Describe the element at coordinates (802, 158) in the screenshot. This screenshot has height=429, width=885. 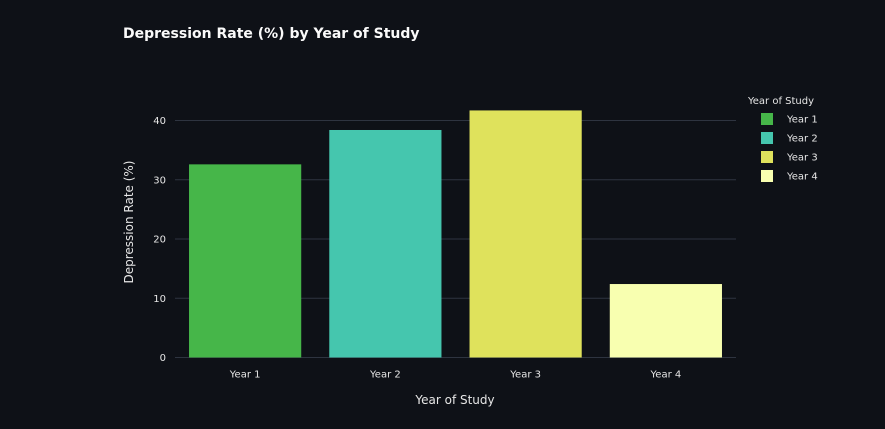
I see `legend-label: Year 3` at that location.